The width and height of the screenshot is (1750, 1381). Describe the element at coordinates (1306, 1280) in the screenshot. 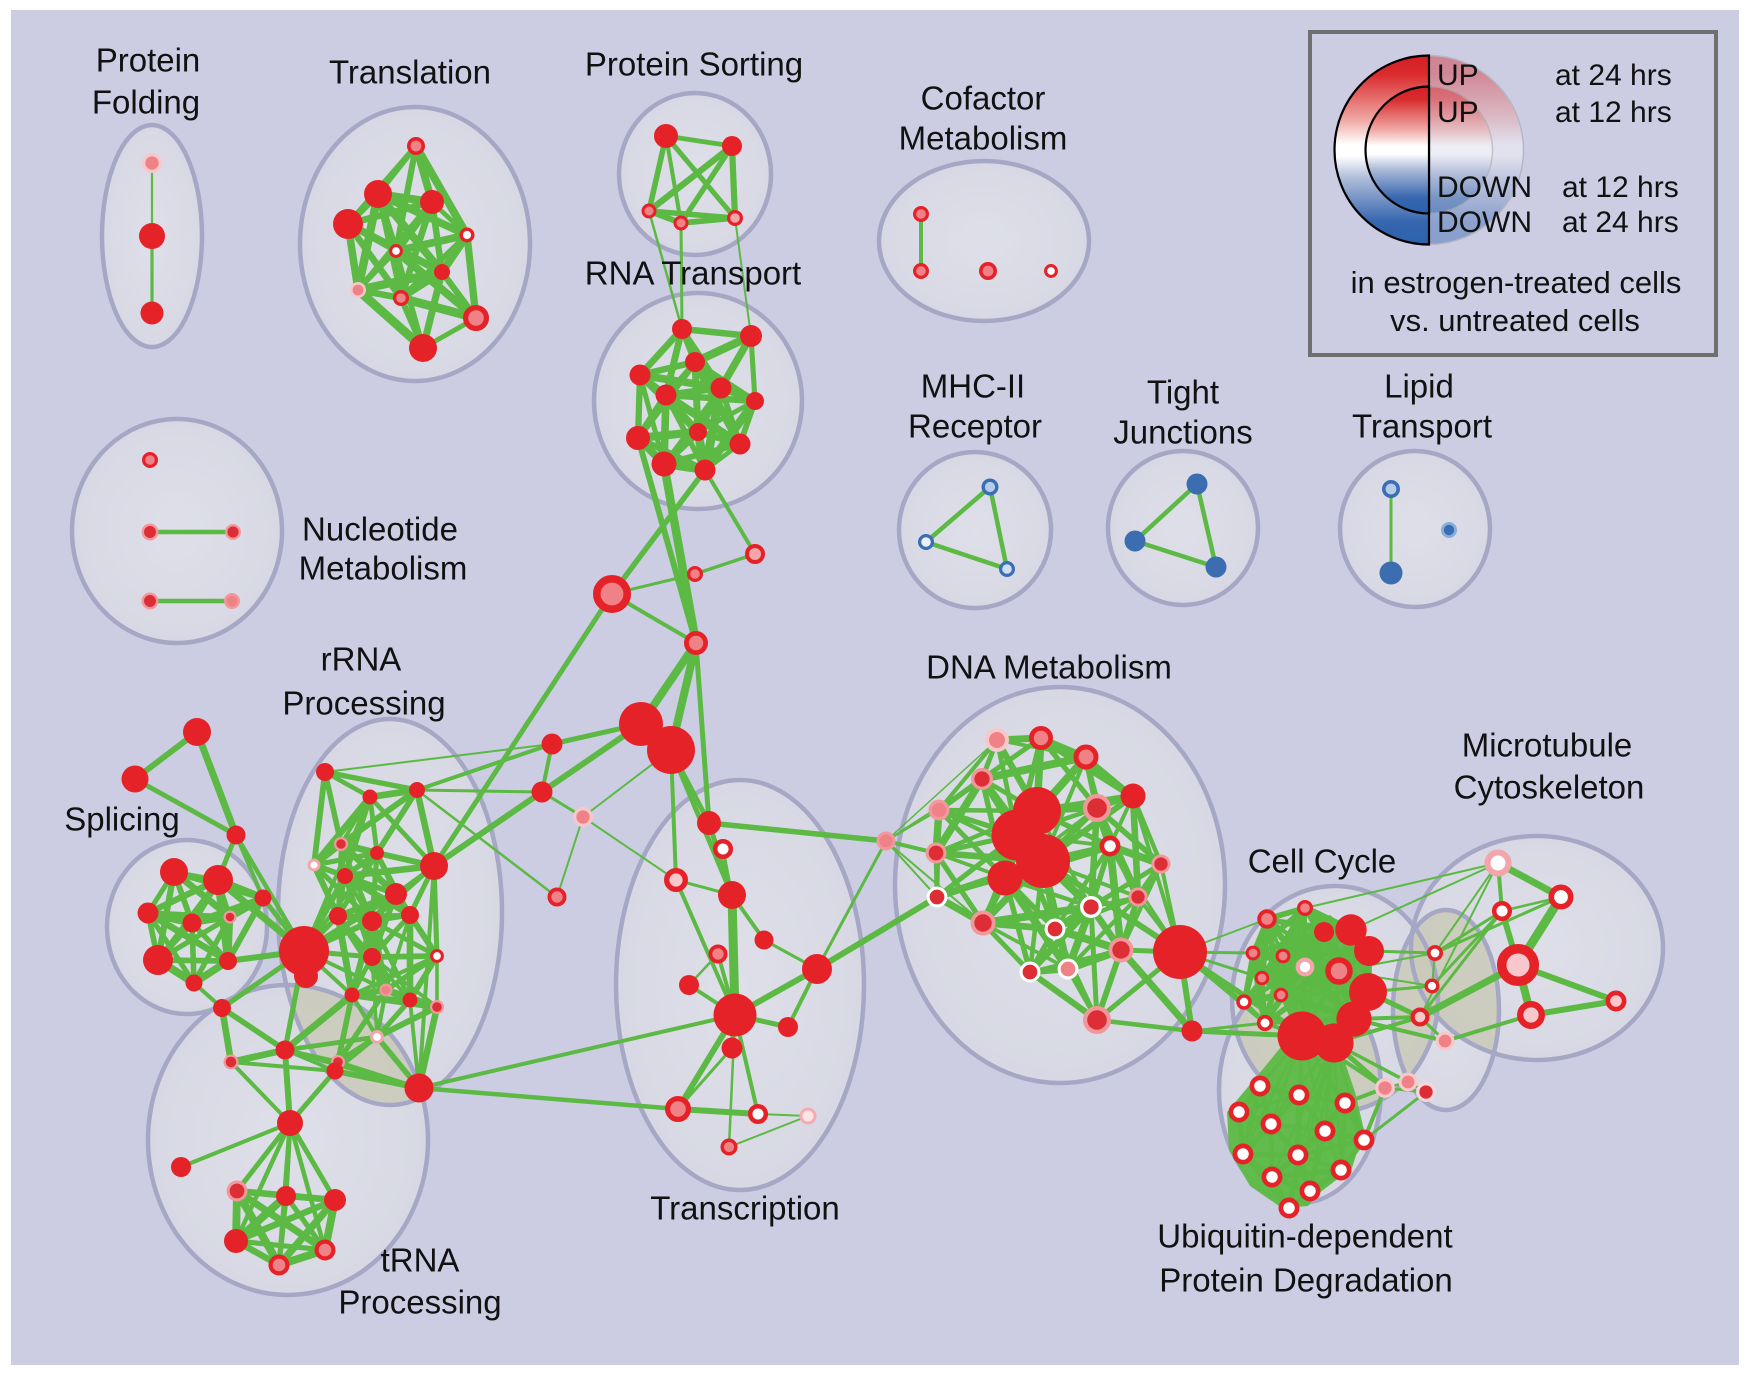

I see `svg-text: Protein Degradation` at that location.